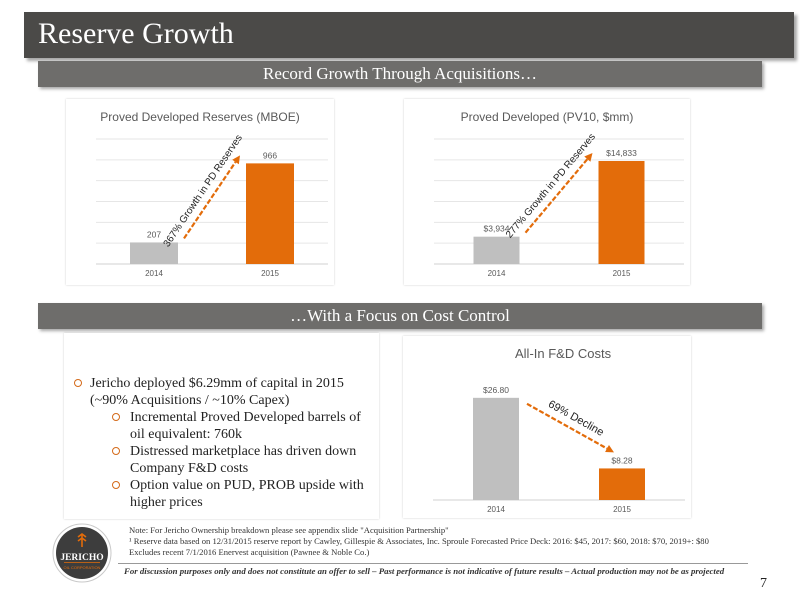 The image size is (800, 600). What do you see at coordinates (270, 155) in the screenshot?
I see `data-label: 966` at bounding box center [270, 155].